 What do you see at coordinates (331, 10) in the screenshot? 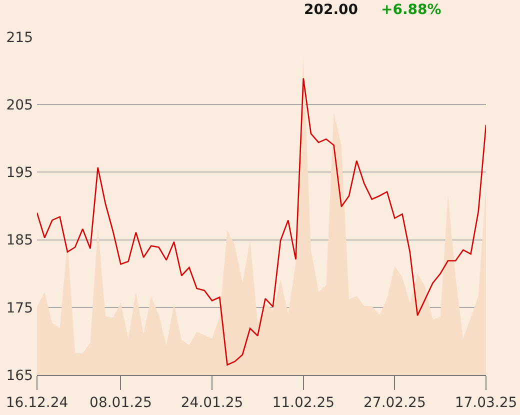
I see `text: 202.00` at bounding box center [331, 10].